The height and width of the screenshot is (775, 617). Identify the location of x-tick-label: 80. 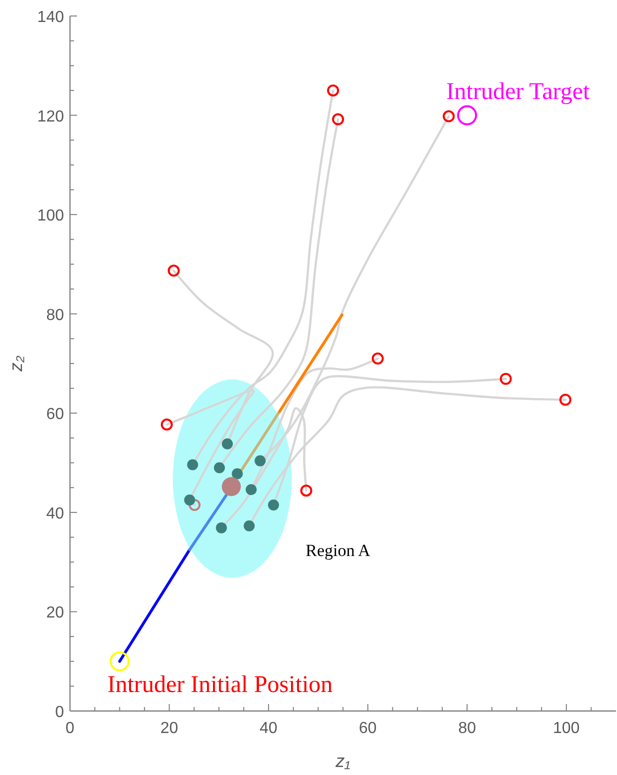
(467, 728).